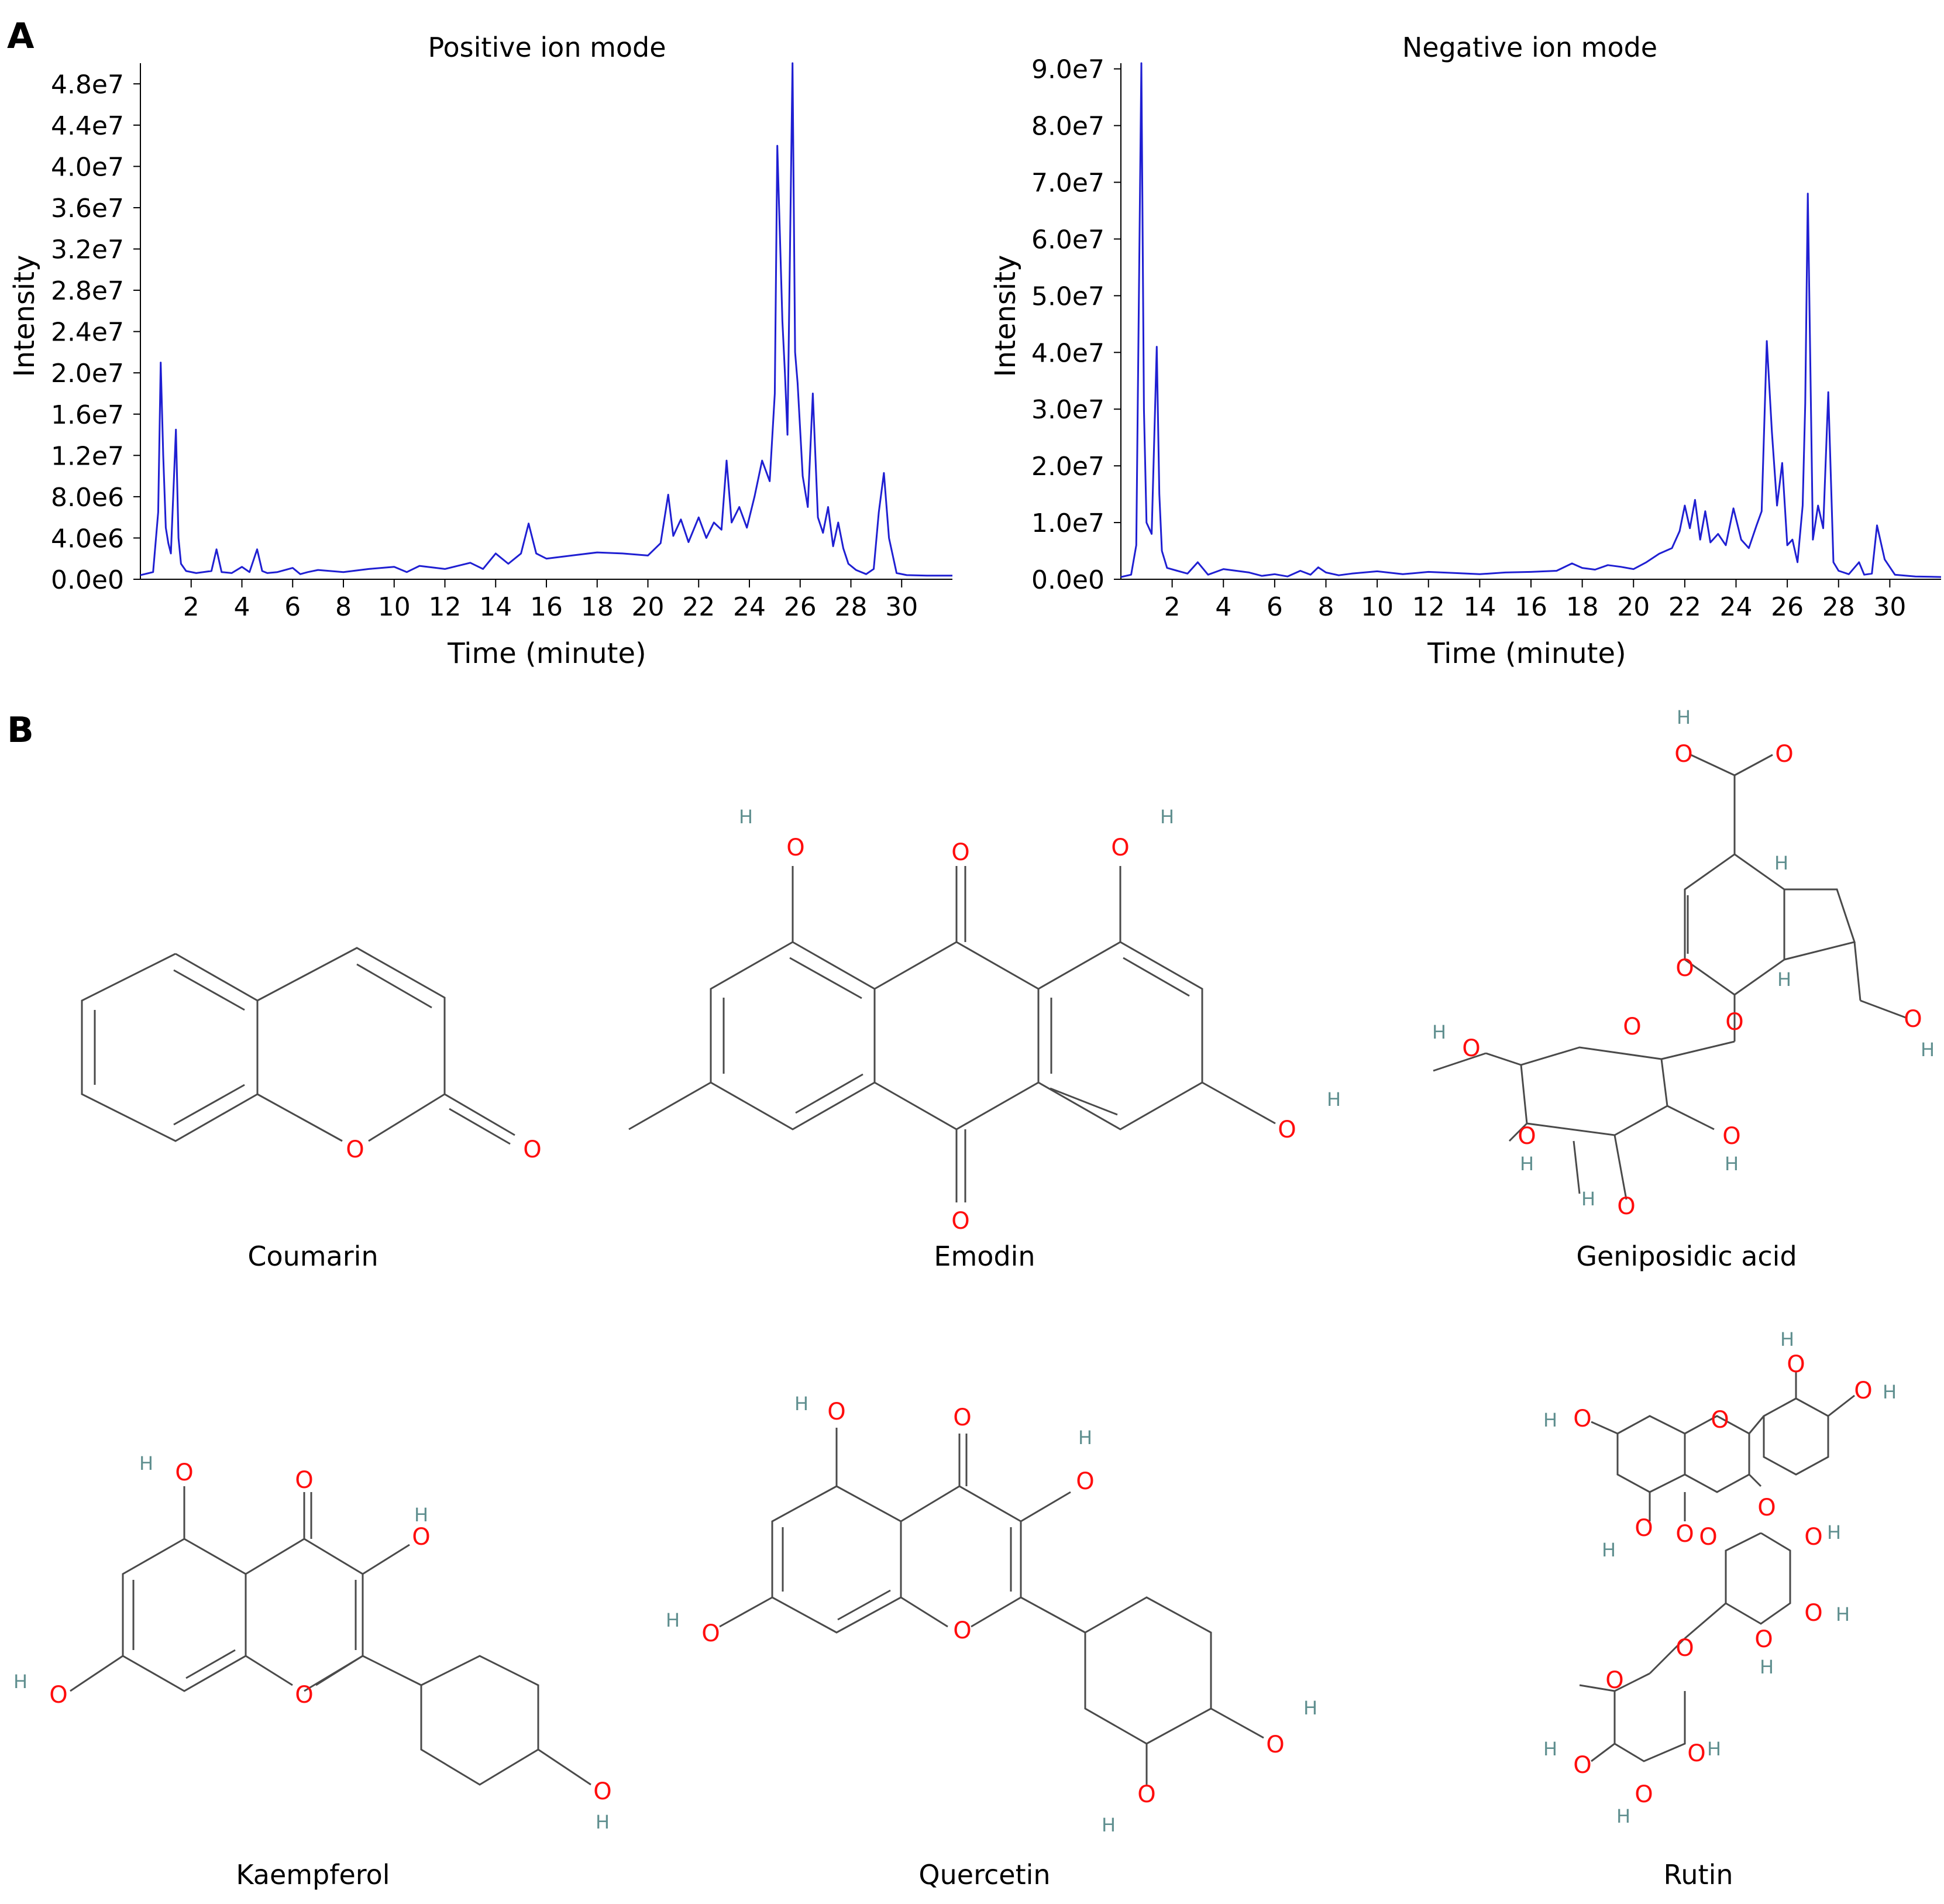  Describe the element at coordinates (1006, 316) in the screenshot. I see `y-axis-label: Intensity` at that location.